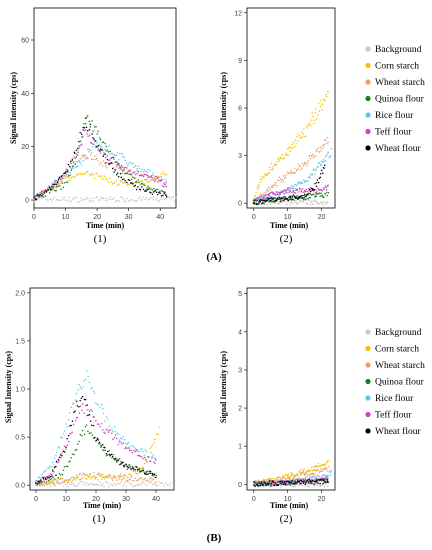  What do you see at coordinates (8, 387) in the screenshot?
I see `y-axis-label: Signal Intensity (cps)` at bounding box center [8, 387].